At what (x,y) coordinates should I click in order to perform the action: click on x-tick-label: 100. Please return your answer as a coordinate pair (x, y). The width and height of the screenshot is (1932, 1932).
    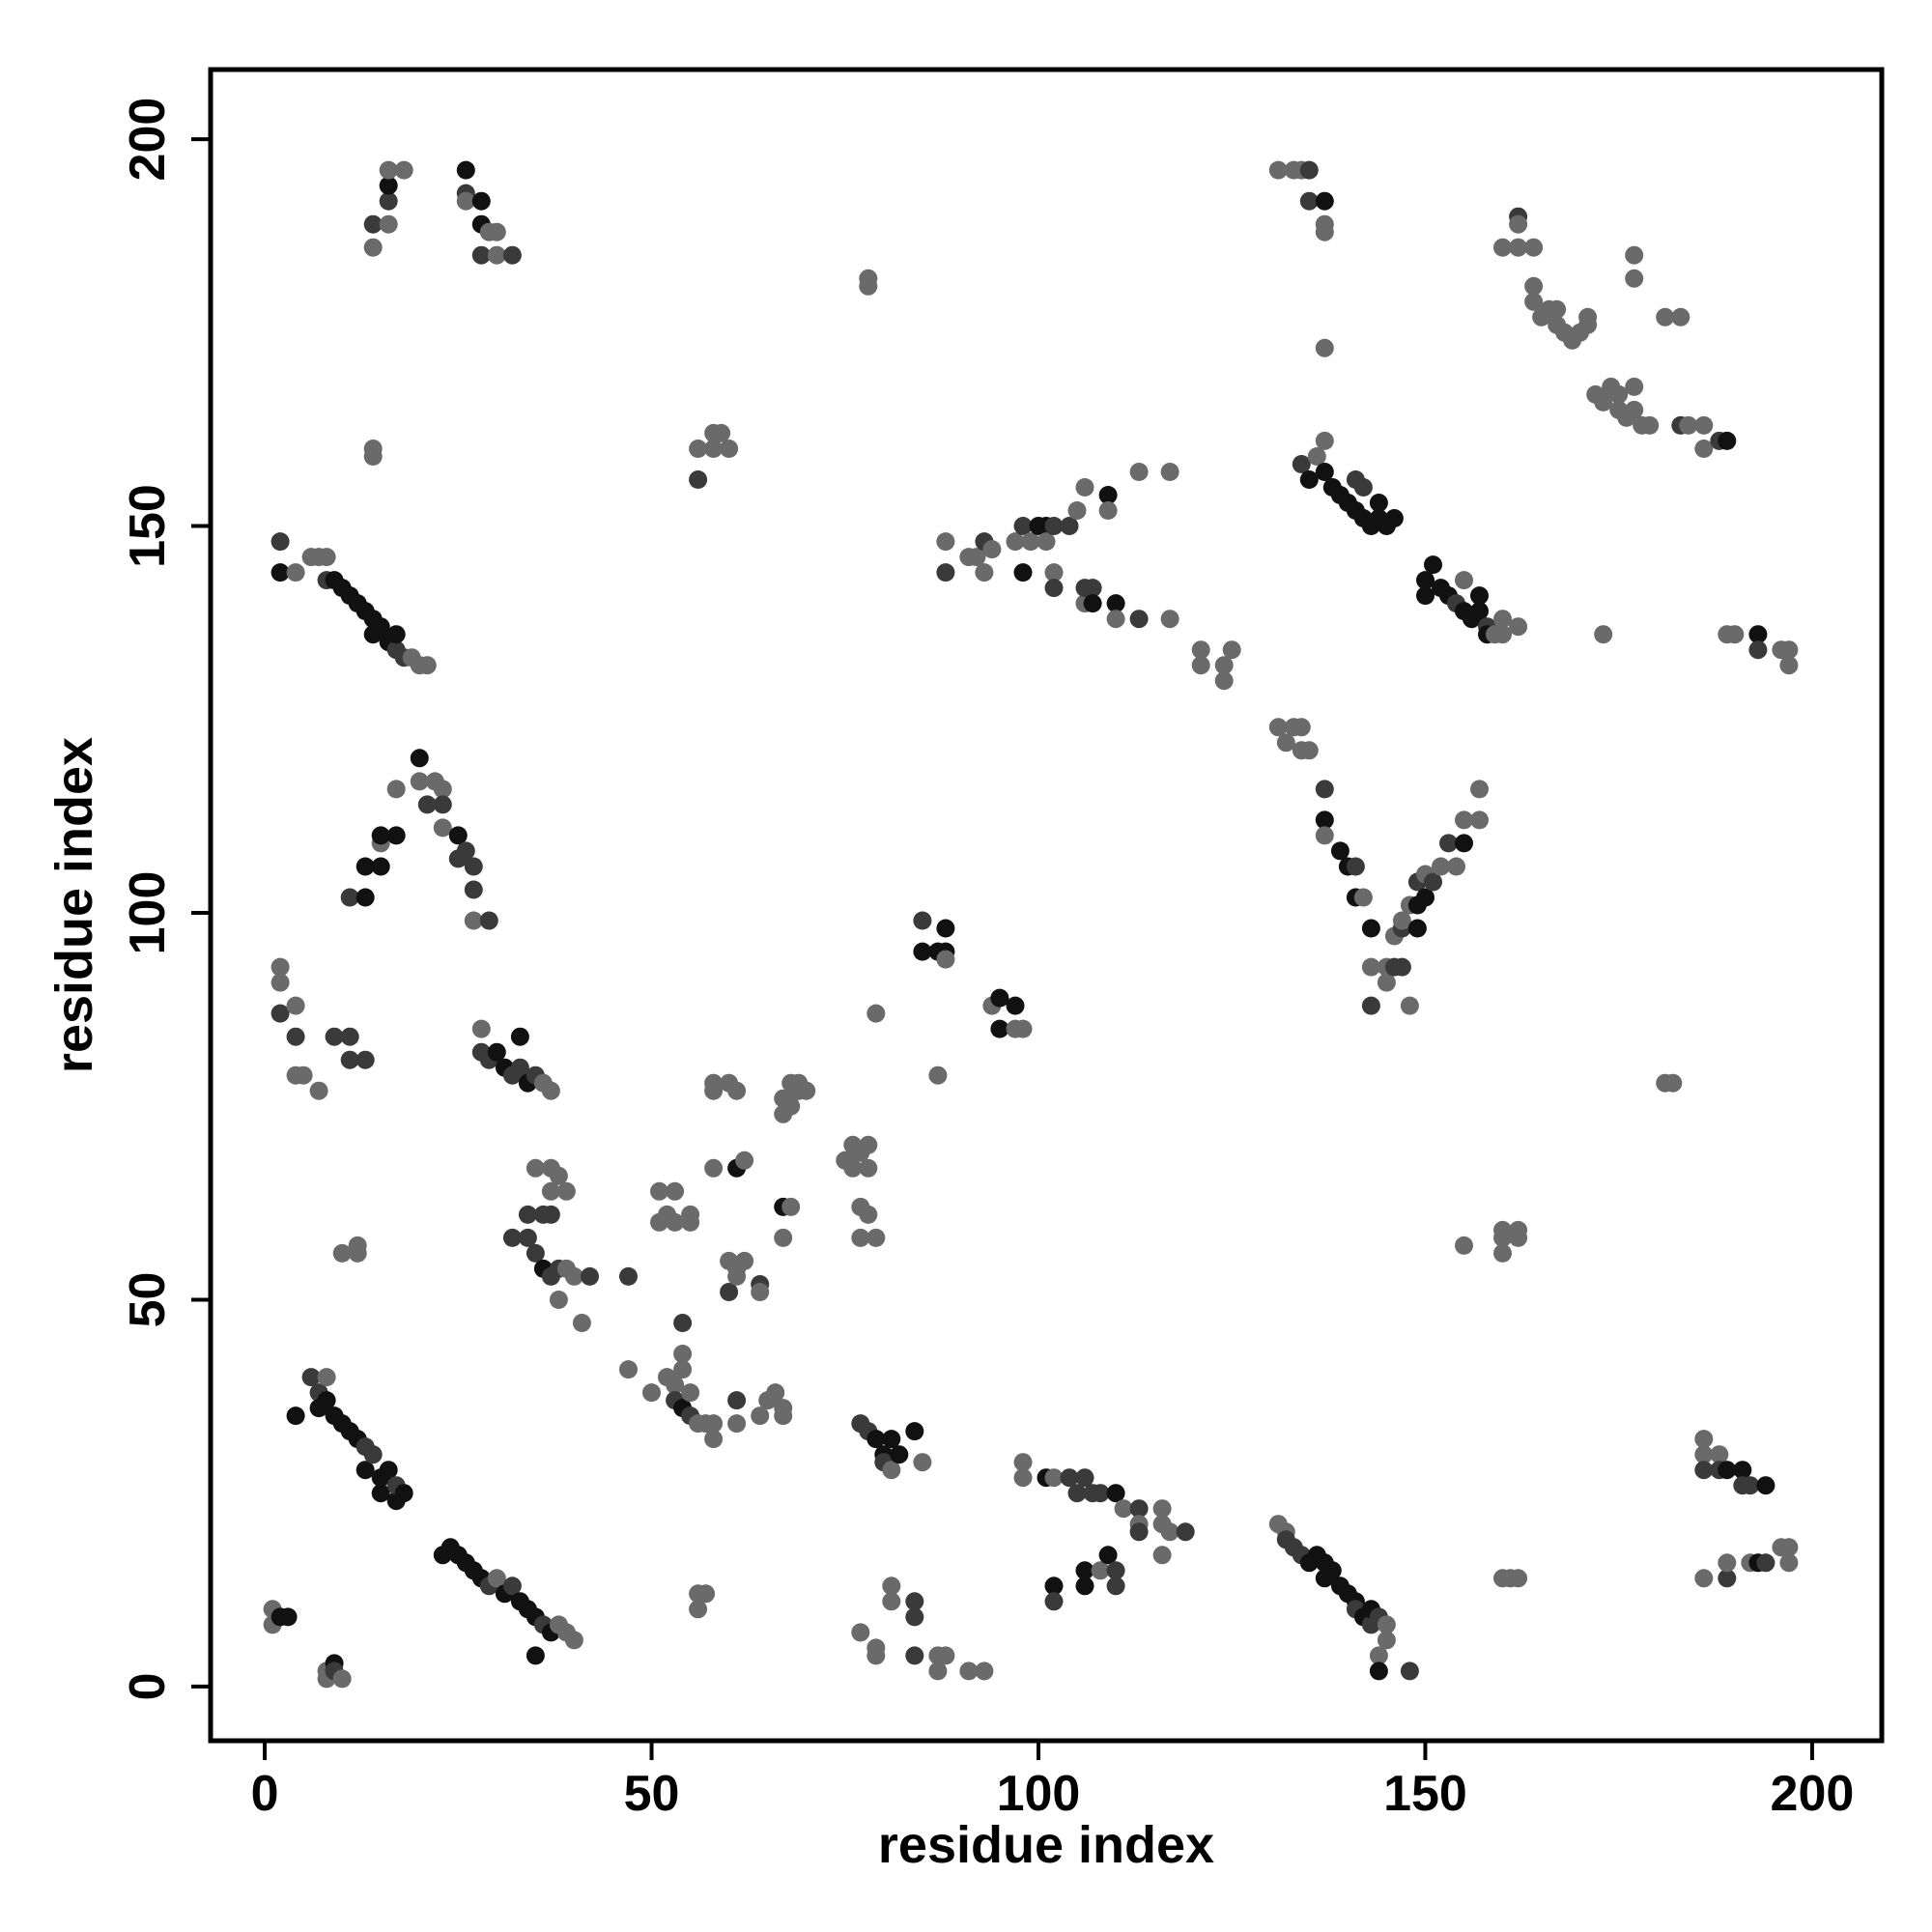
    Looking at the image, I should click on (1039, 1794).